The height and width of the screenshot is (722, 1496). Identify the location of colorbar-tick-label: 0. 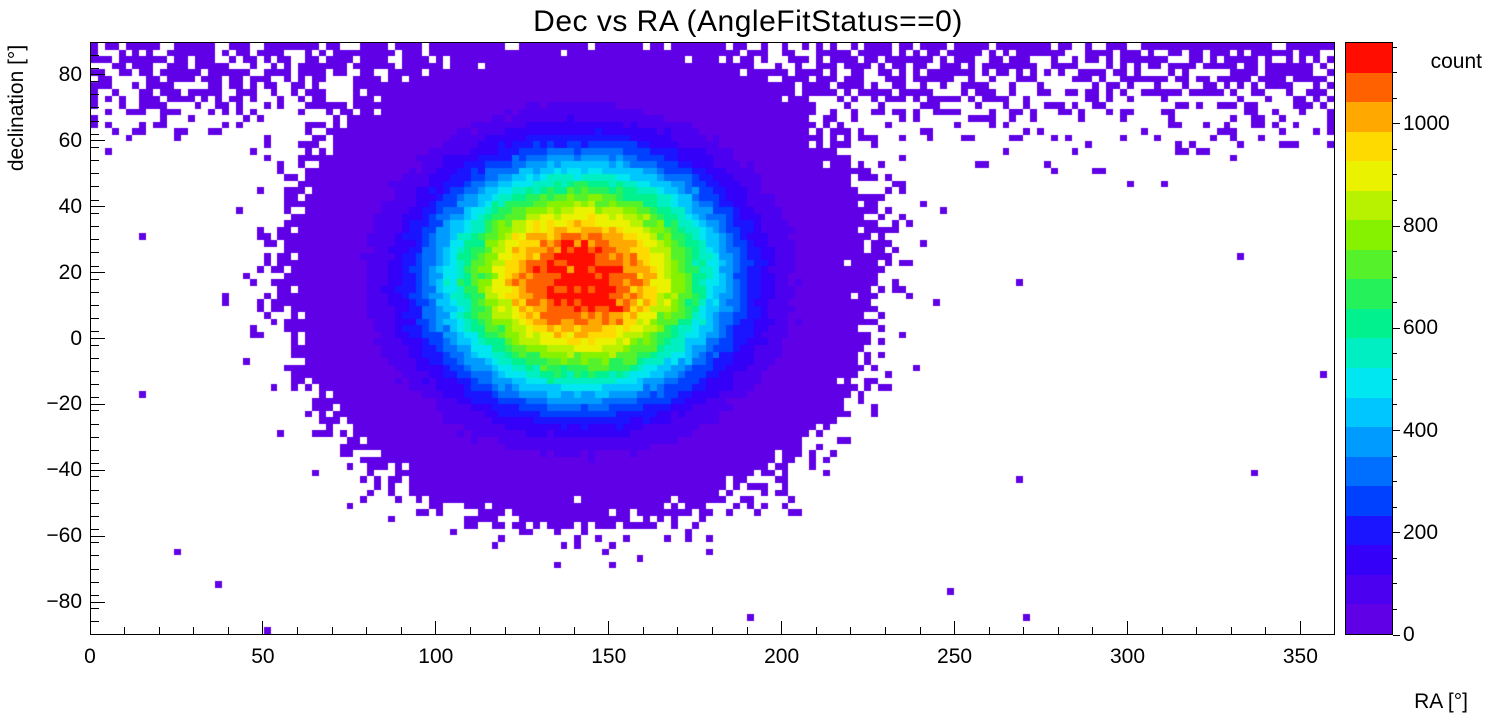
(1409, 634).